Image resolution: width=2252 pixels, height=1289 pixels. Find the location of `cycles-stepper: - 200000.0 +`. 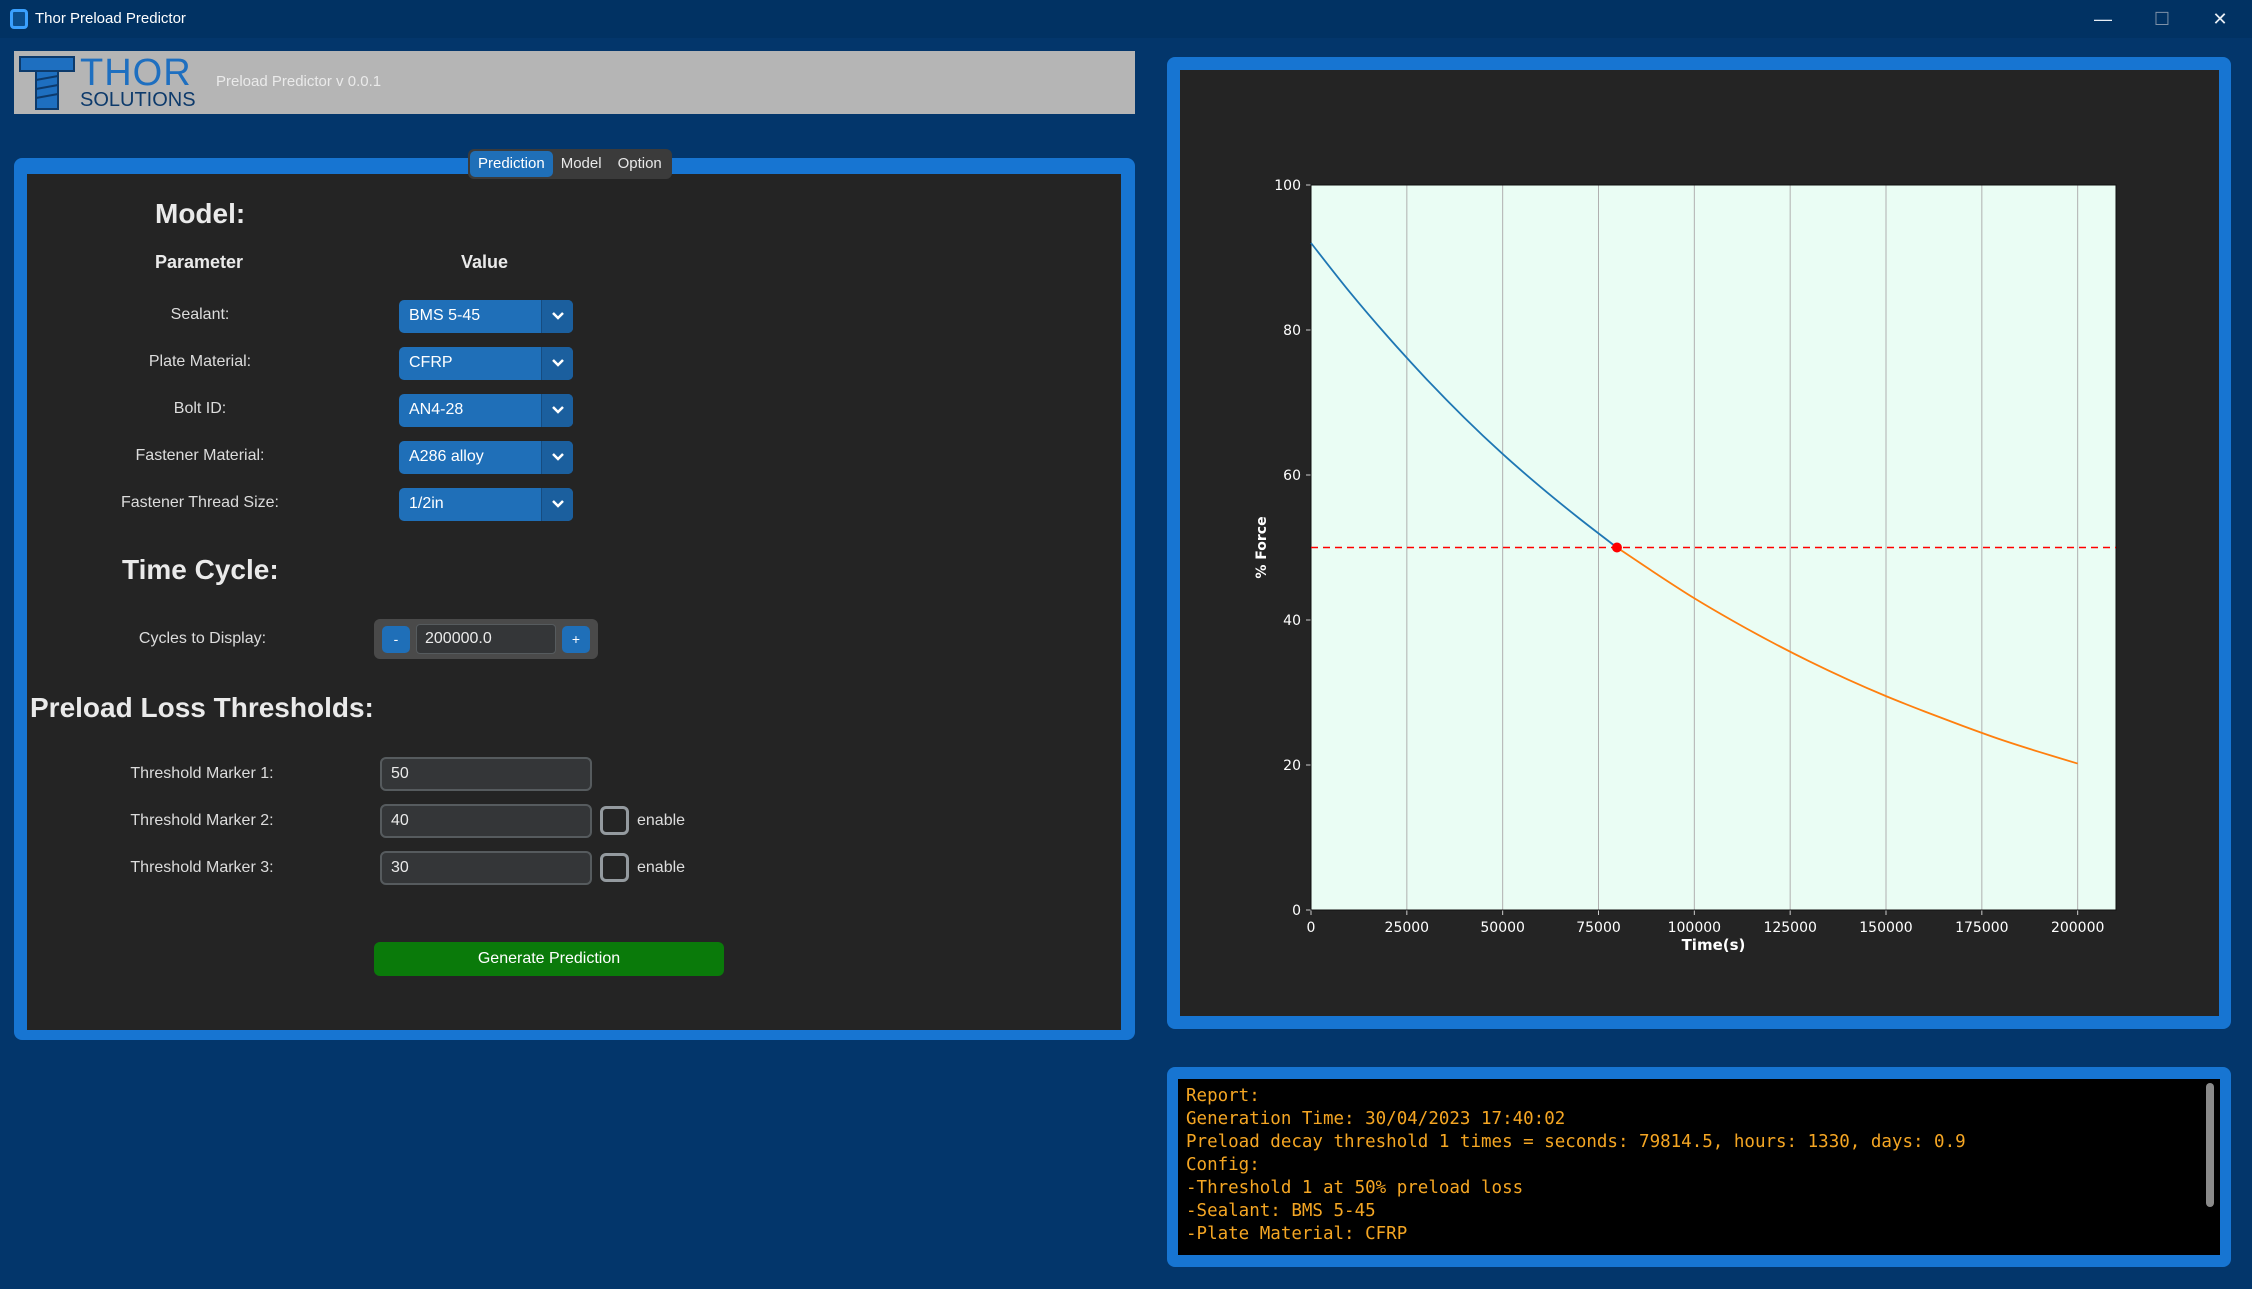

cycles-stepper: - 200000.0 + is located at coordinates (486, 639).